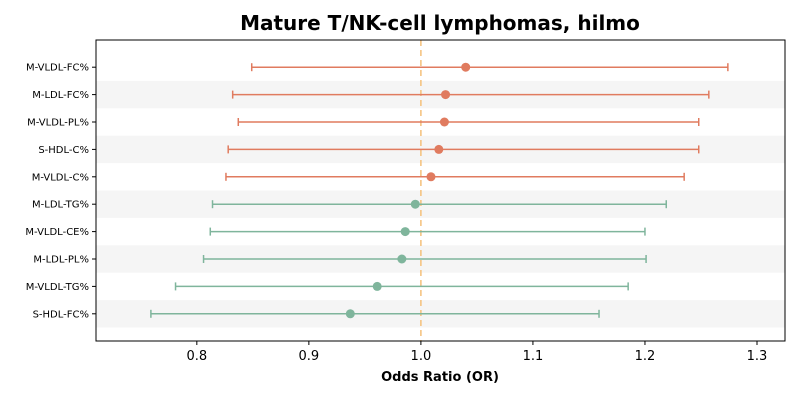 The height and width of the screenshot is (400, 800). What do you see at coordinates (57, 68) in the screenshot?
I see `y-tick-label: M-VLDL-FC%` at bounding box center [57, 68].